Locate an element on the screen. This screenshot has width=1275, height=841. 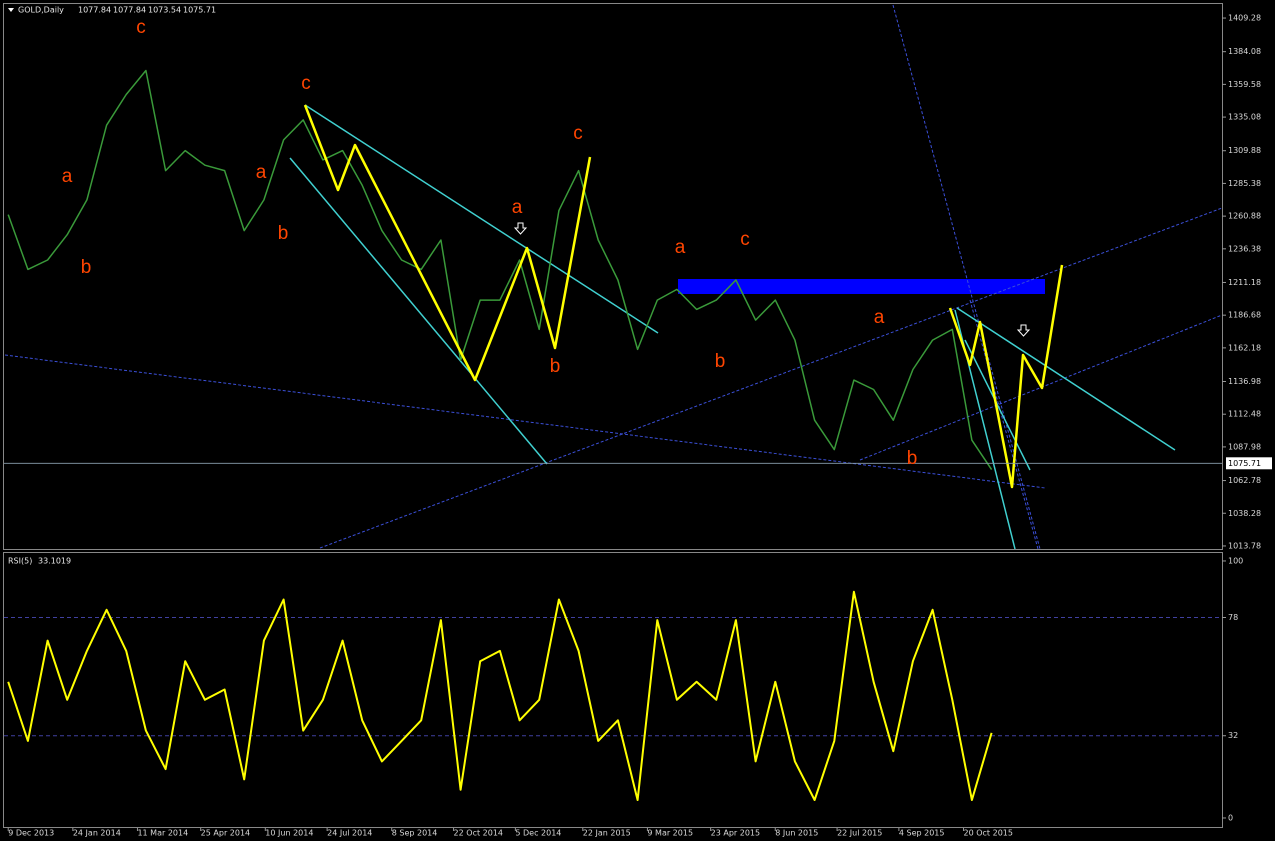
x-tick-label: 25 Apr 2014 is located at coordinates (225, 833).